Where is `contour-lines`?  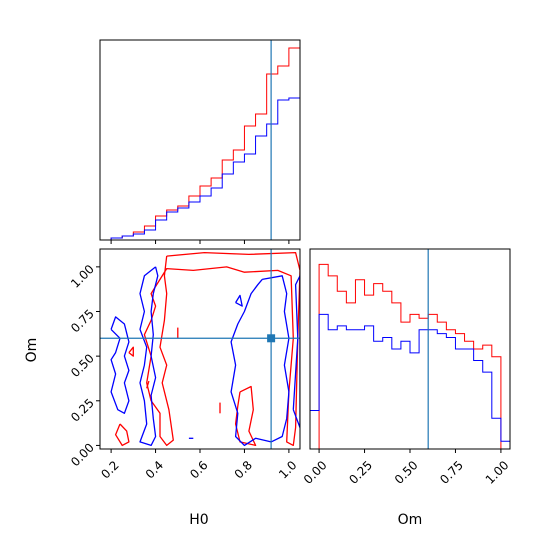
contour-lines is located at coordinates (205, 349).